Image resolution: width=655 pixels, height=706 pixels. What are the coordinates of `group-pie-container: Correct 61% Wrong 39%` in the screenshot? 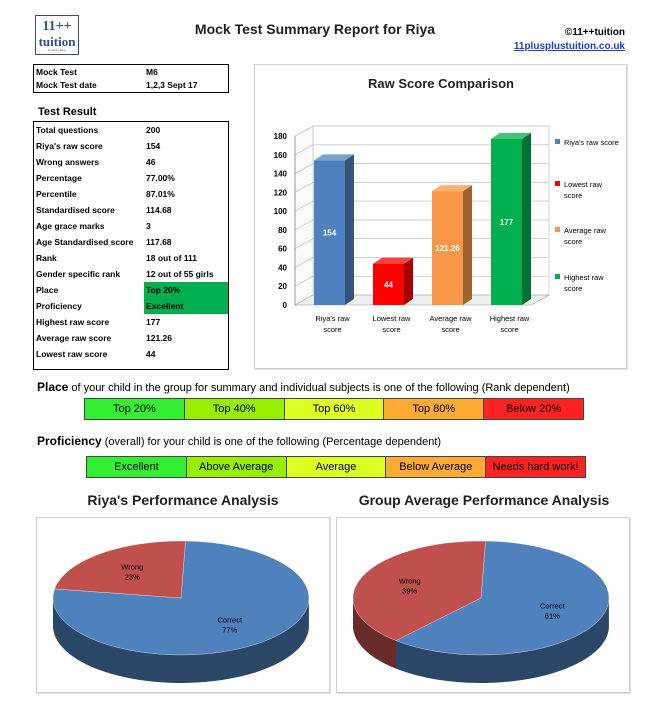 It's located at (483, 605).